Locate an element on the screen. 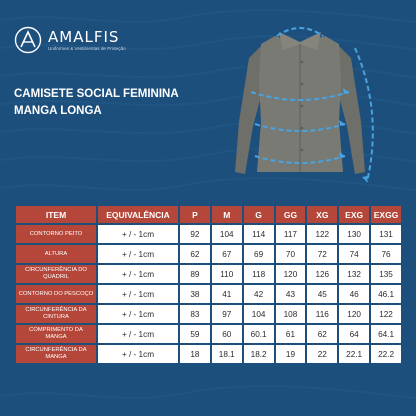 The width and height of the screenshot is (416, 416). row-cell: 117 is located at coordinates (290, 234).